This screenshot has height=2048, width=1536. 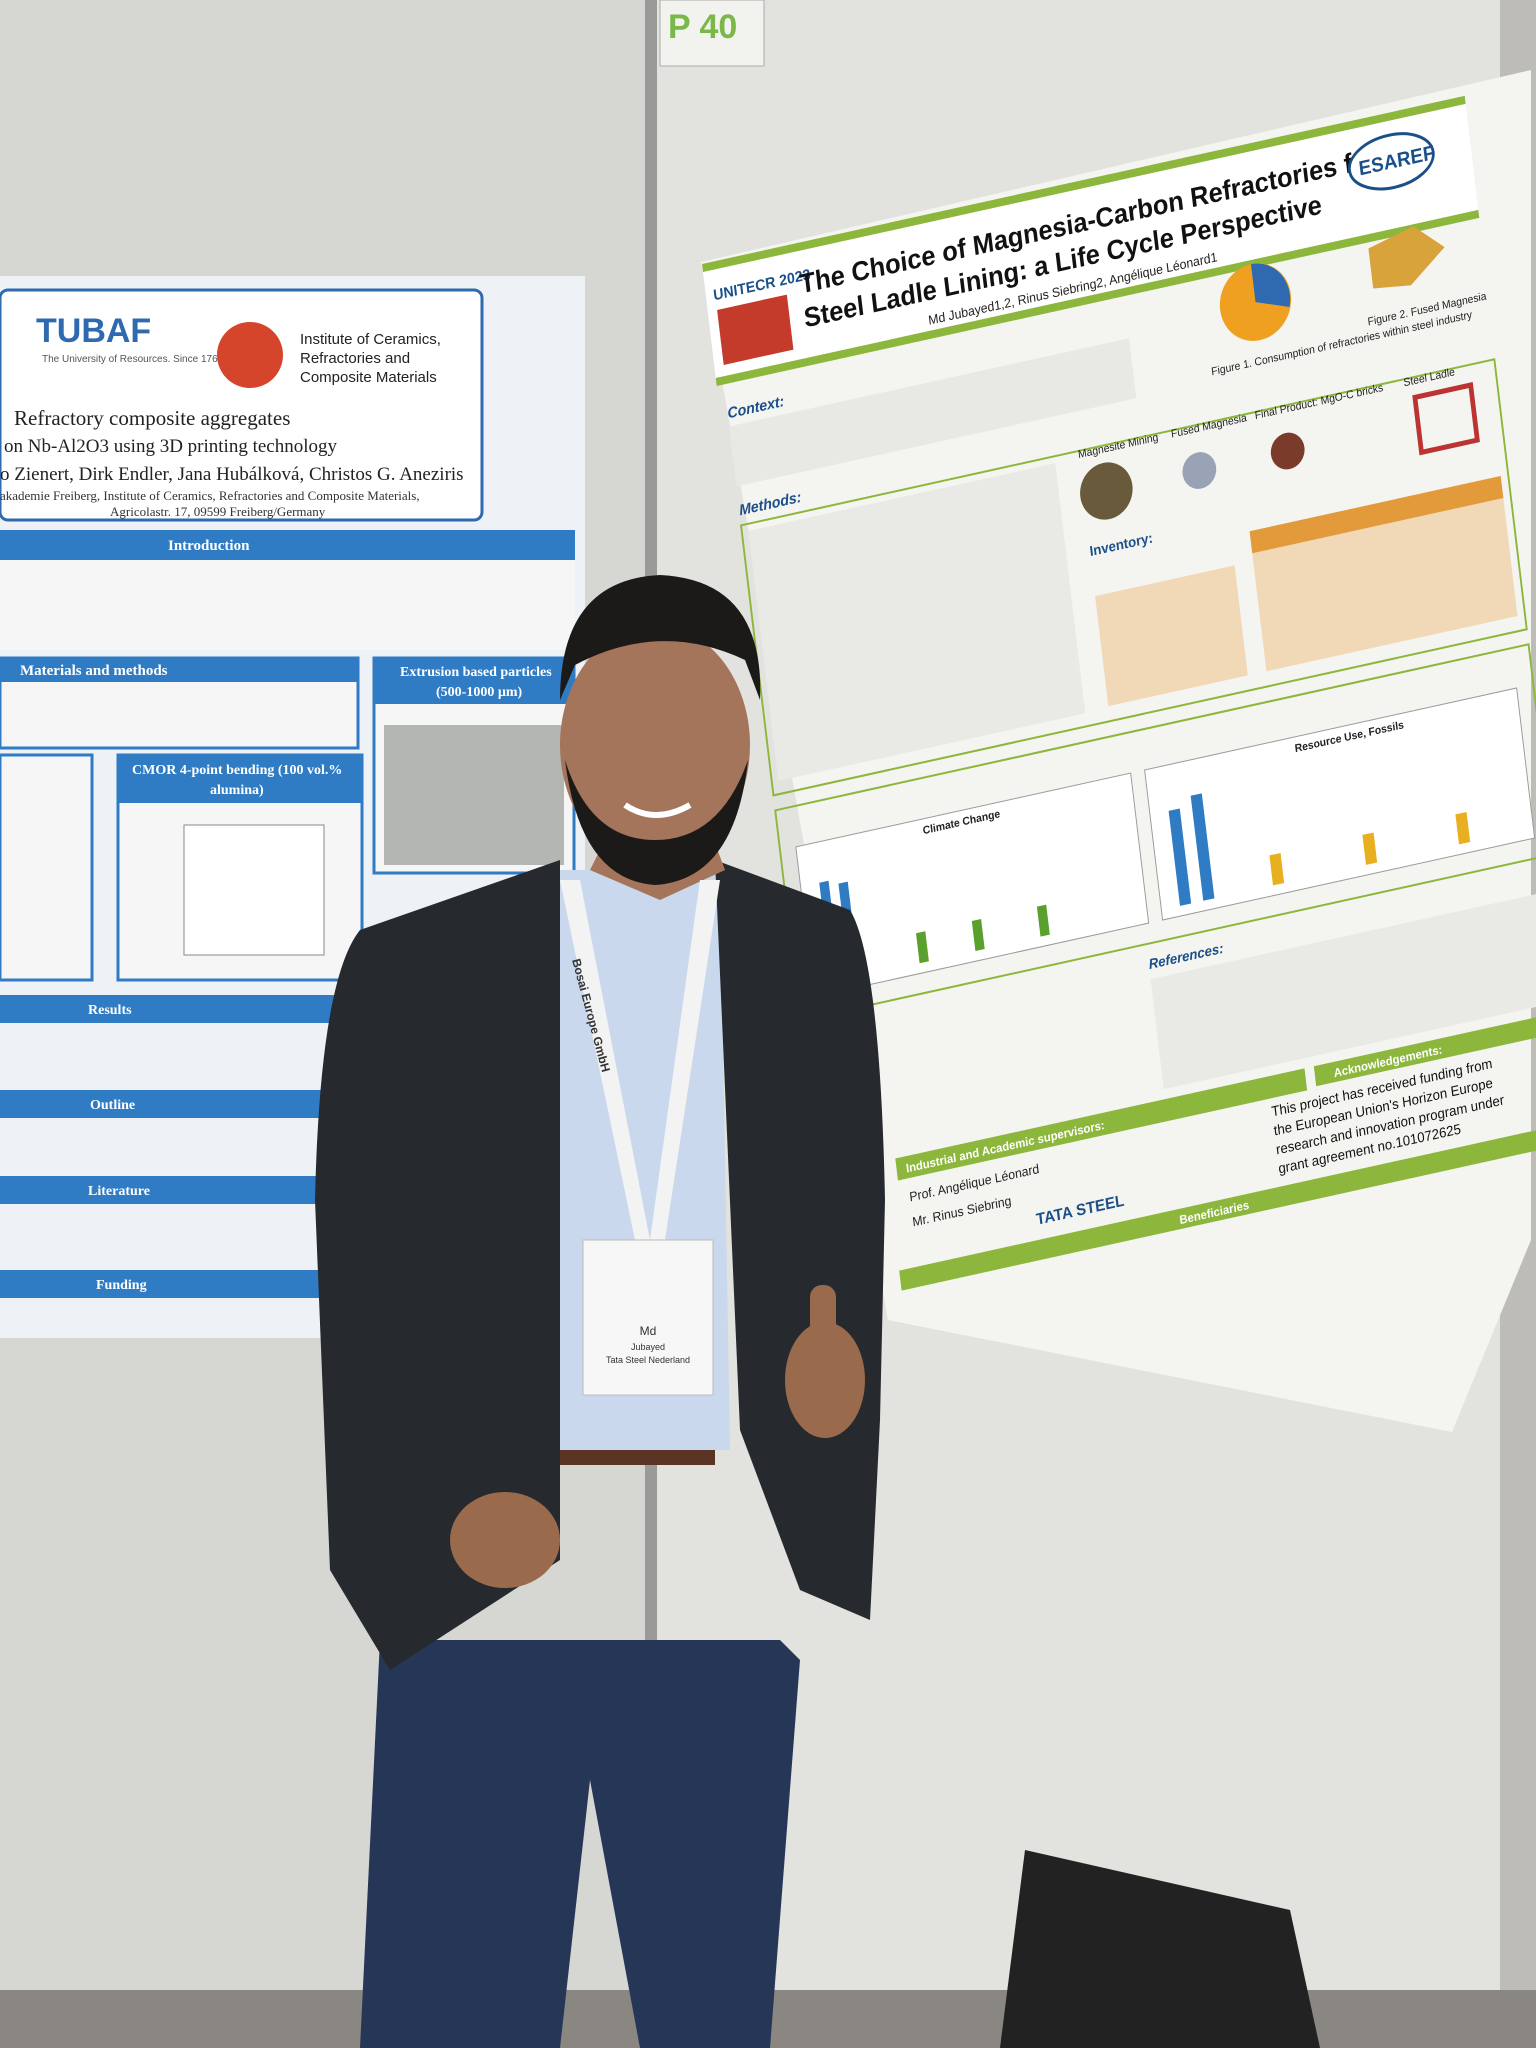 I want to click on face, so click(x=655, y=745).